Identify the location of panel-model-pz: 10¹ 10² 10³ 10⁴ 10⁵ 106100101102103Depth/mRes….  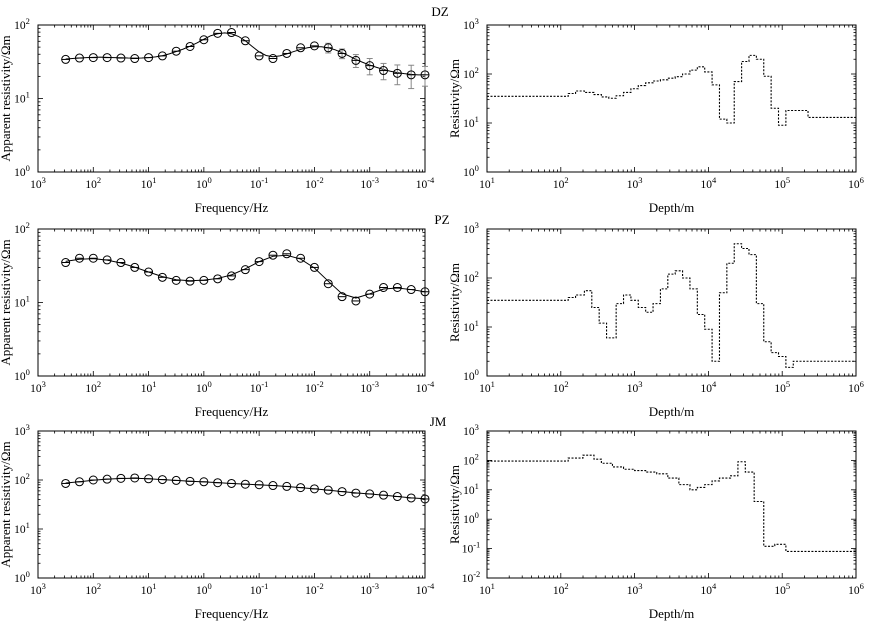
(655, 319).